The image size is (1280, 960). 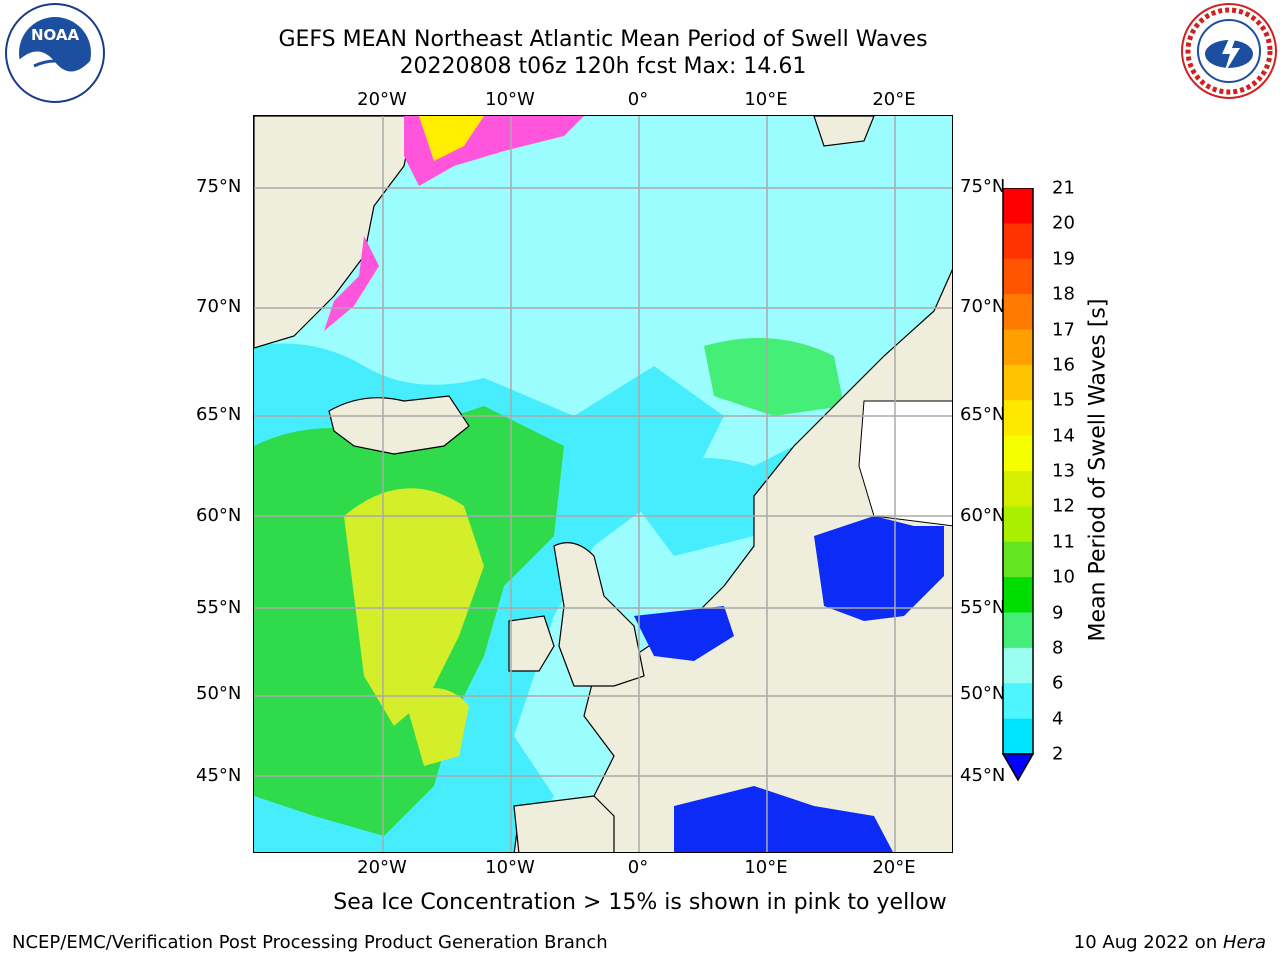 I want to click on lon-tick-bottom: 20°W, so click(x=382, y=867).